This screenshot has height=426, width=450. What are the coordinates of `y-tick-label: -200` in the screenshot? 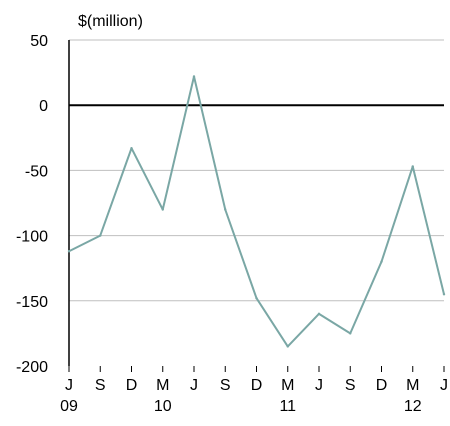 It's located at (32, 367).